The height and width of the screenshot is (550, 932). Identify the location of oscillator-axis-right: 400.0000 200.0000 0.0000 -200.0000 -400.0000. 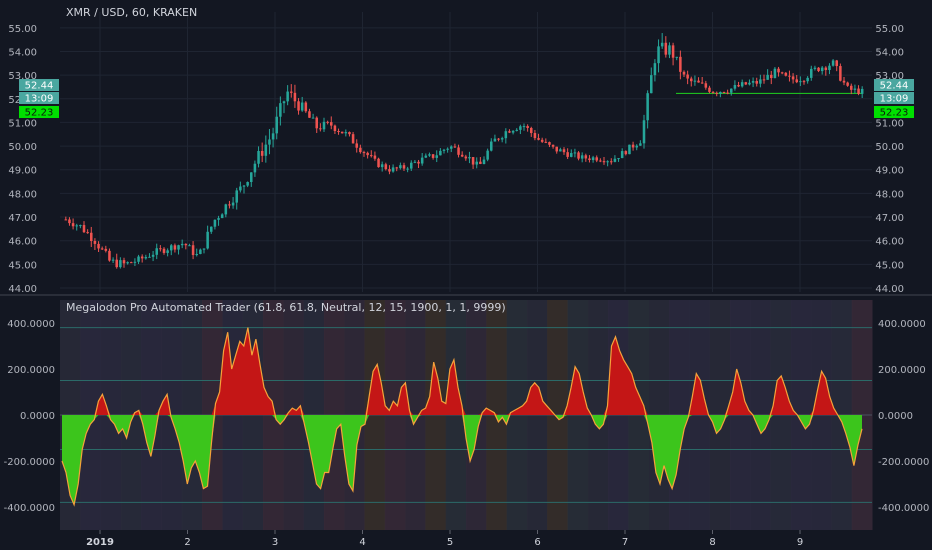
(903, 416).